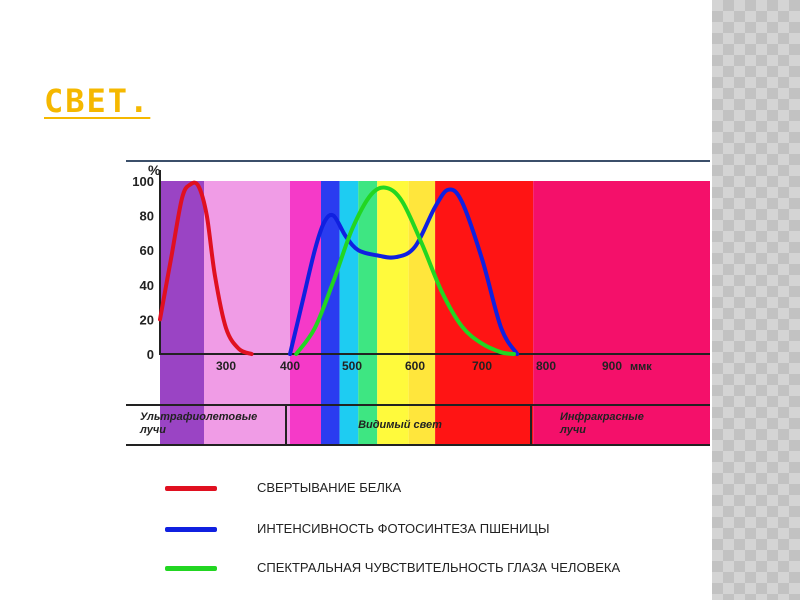 This screenshot has width=800, height=600. What do you see at coordinates (612, 366) in the screenshot?
I see `x-tick-label: 900` at bounding box center [612, 366].